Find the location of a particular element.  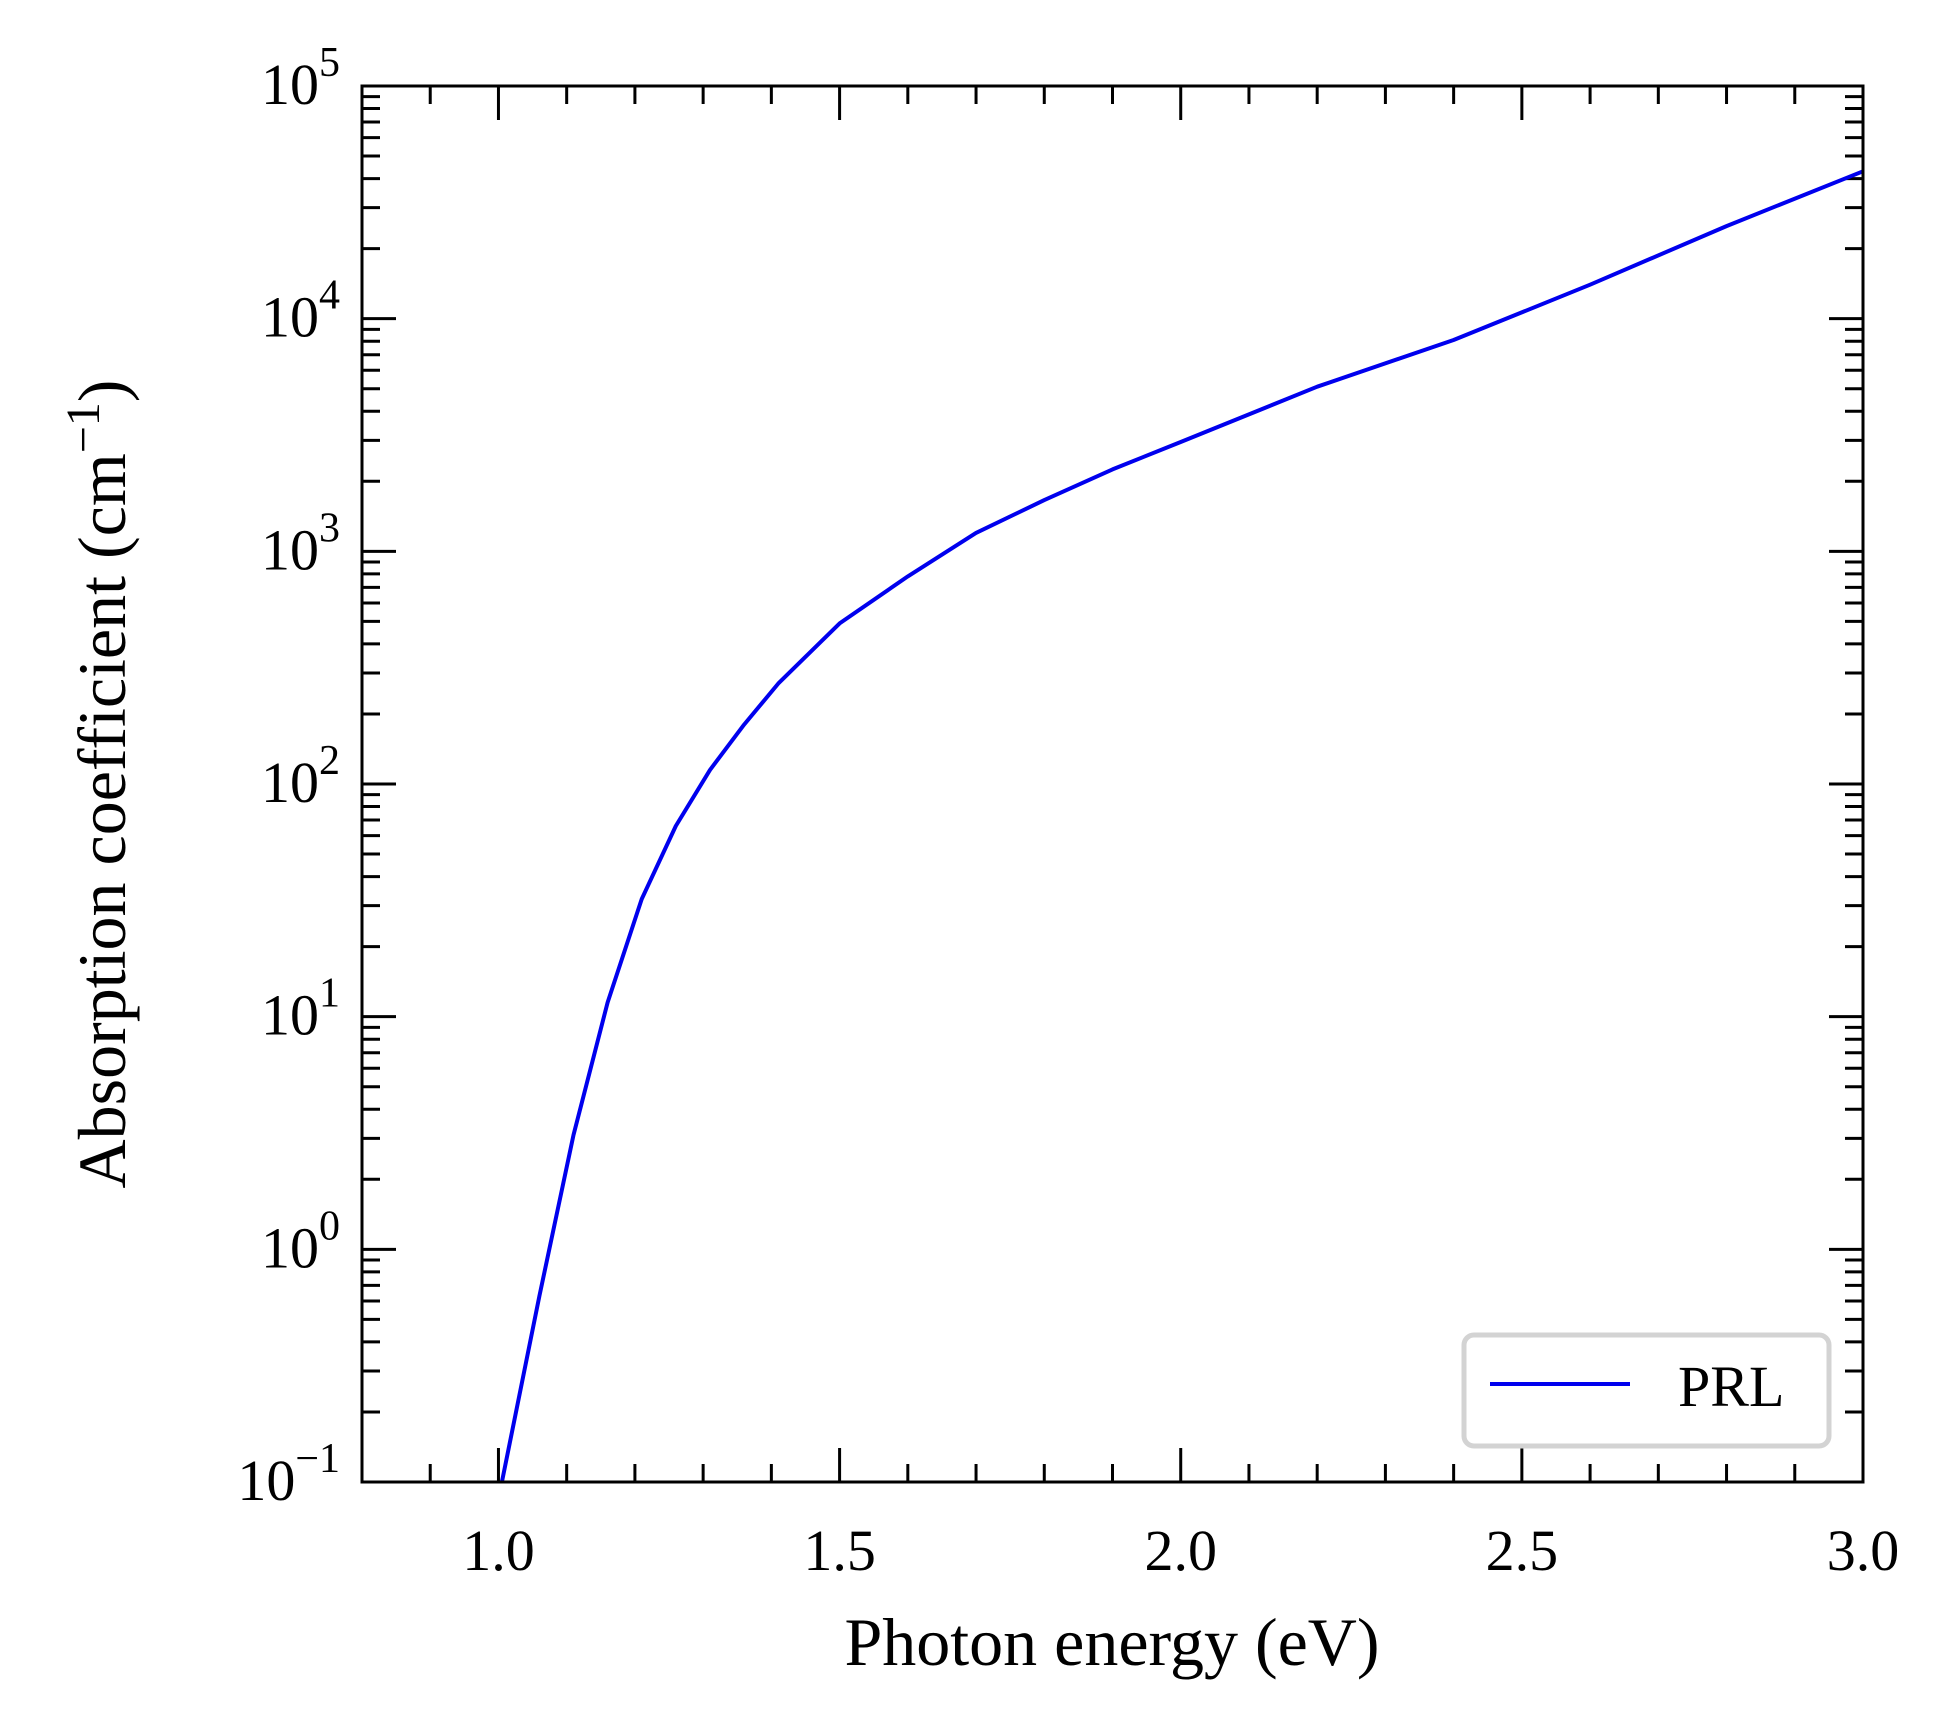

x-tick-label: 1.5 is located at coordinates (839, 1550).